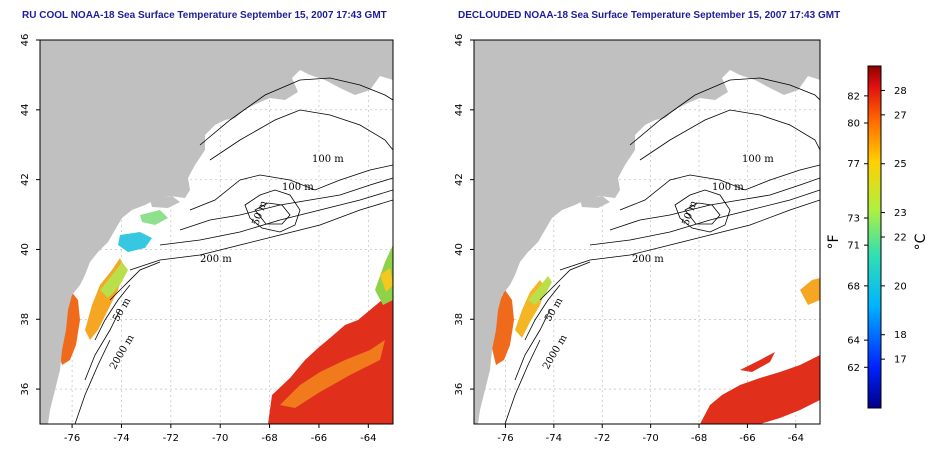  Describe the element at coordinates (900, 360) in the screenshot. I see `c-tick-label: 17` at that location.